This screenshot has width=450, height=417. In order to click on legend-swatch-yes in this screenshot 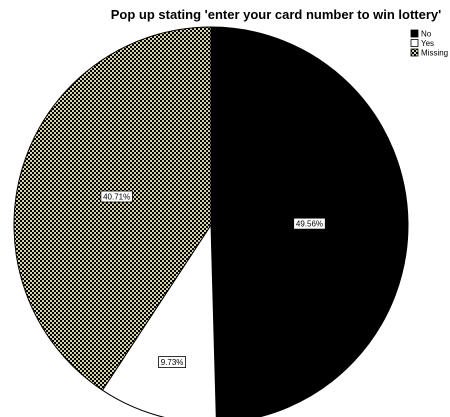, I will do `click(414, 43)`.